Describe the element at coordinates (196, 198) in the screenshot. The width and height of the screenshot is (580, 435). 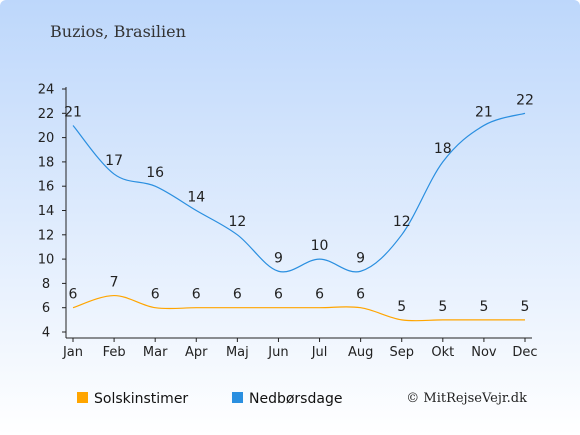
I see `data-label-rain: 14` at that location.